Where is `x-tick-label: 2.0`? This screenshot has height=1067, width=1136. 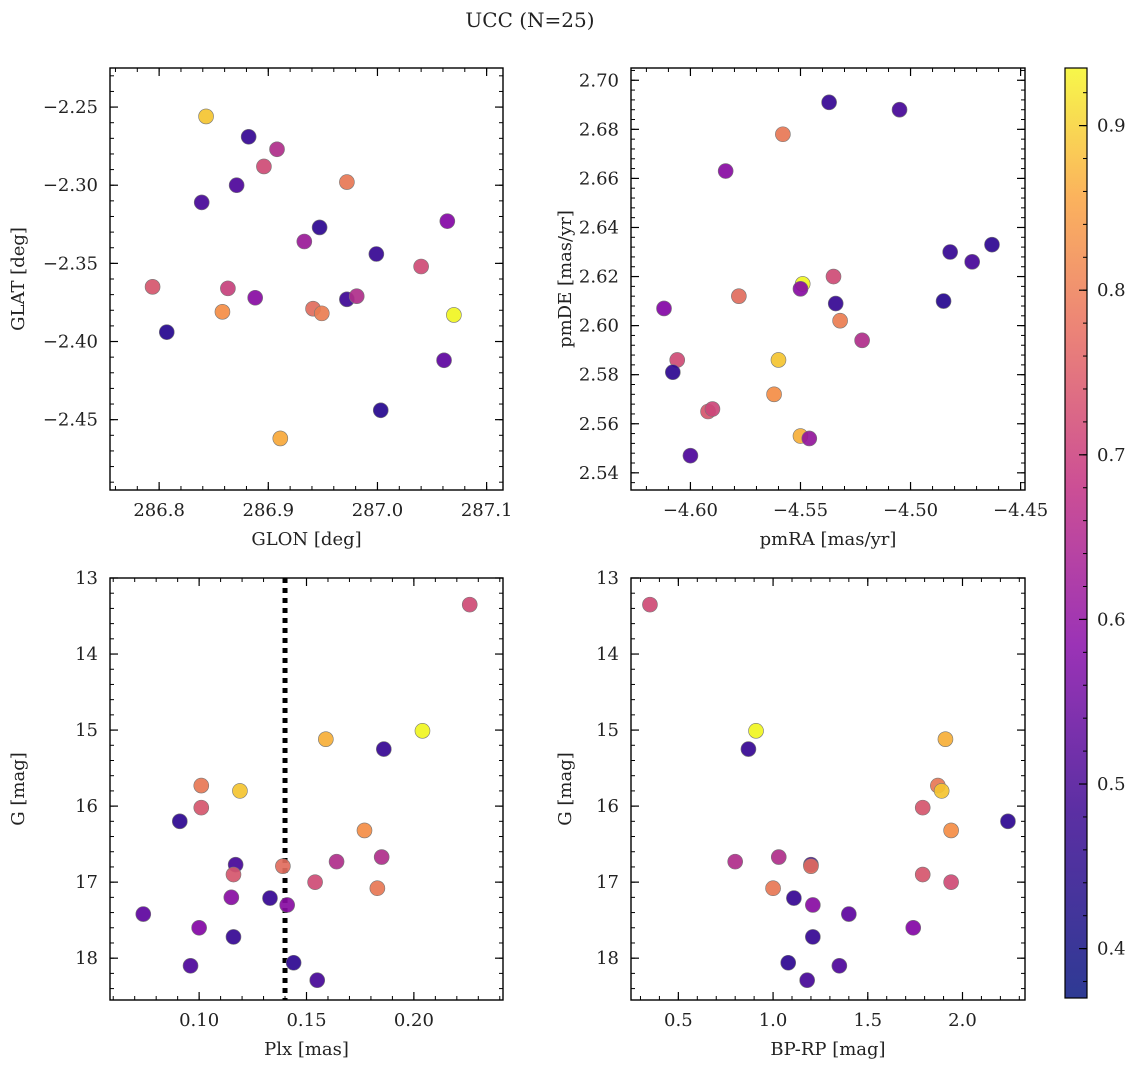
x-tick-label: 2.0 is located at coordinates (962, 1020).